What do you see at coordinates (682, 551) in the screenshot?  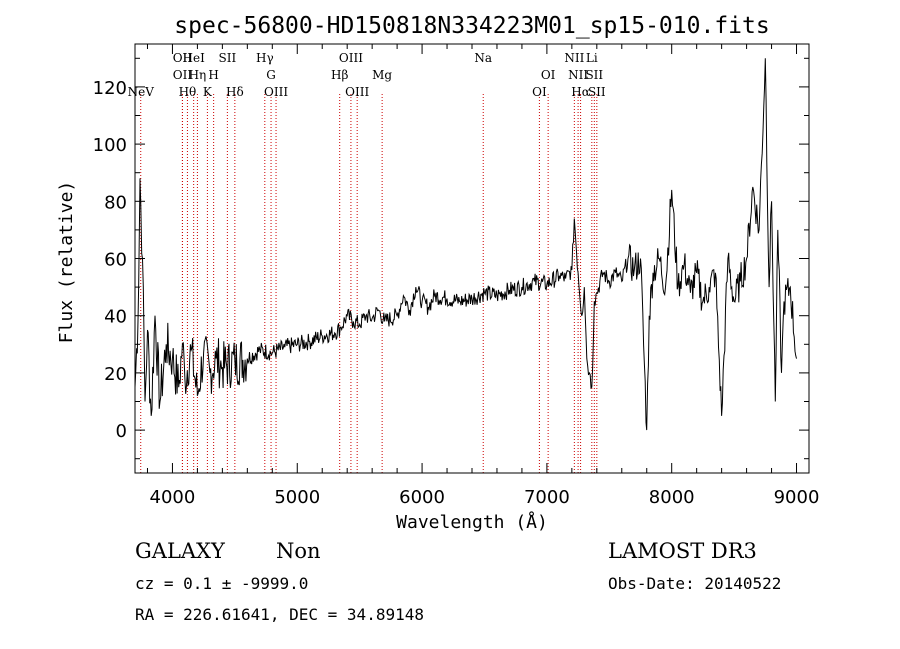 I see `survey-name: LAMOST DR3` at bounding box center [682, 551].